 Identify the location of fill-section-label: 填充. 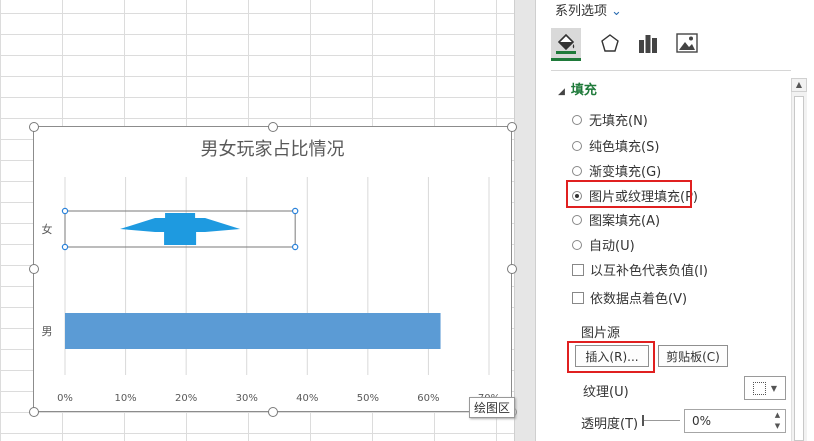
(583, 90).